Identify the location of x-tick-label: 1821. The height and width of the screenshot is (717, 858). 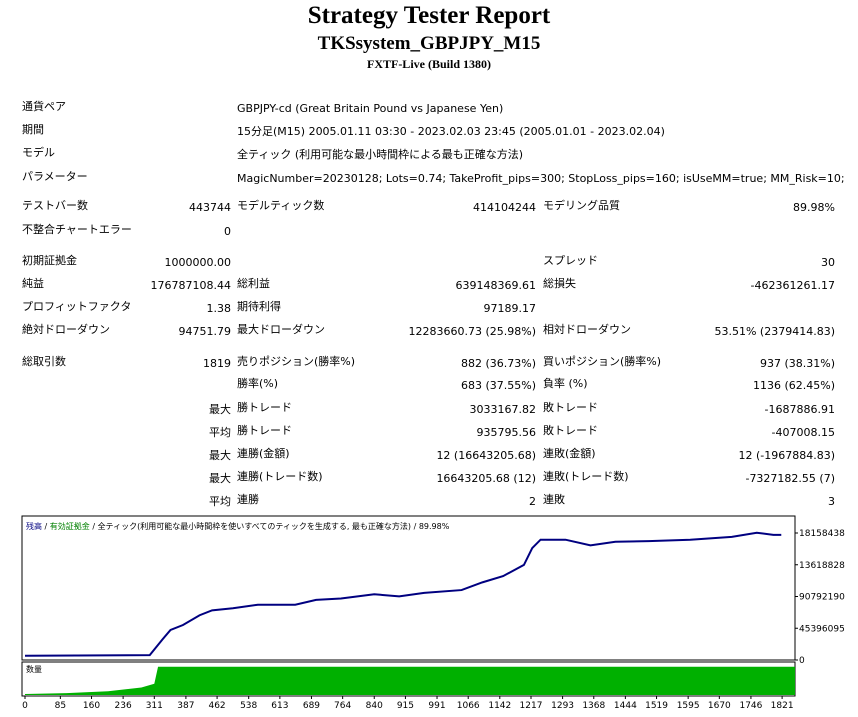
(782, 706).